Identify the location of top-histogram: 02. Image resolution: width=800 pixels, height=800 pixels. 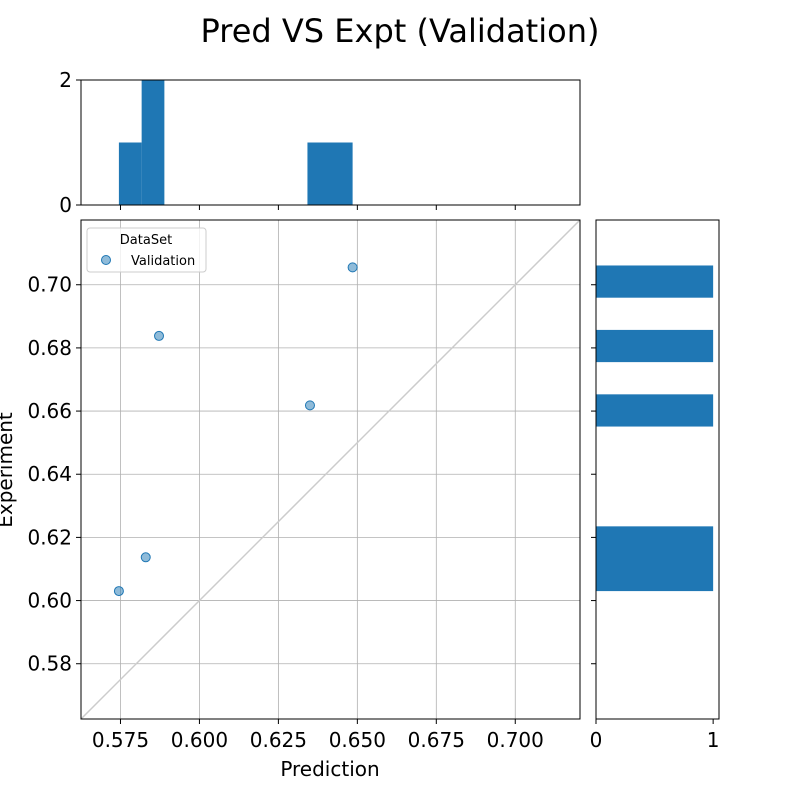
(320, 142).